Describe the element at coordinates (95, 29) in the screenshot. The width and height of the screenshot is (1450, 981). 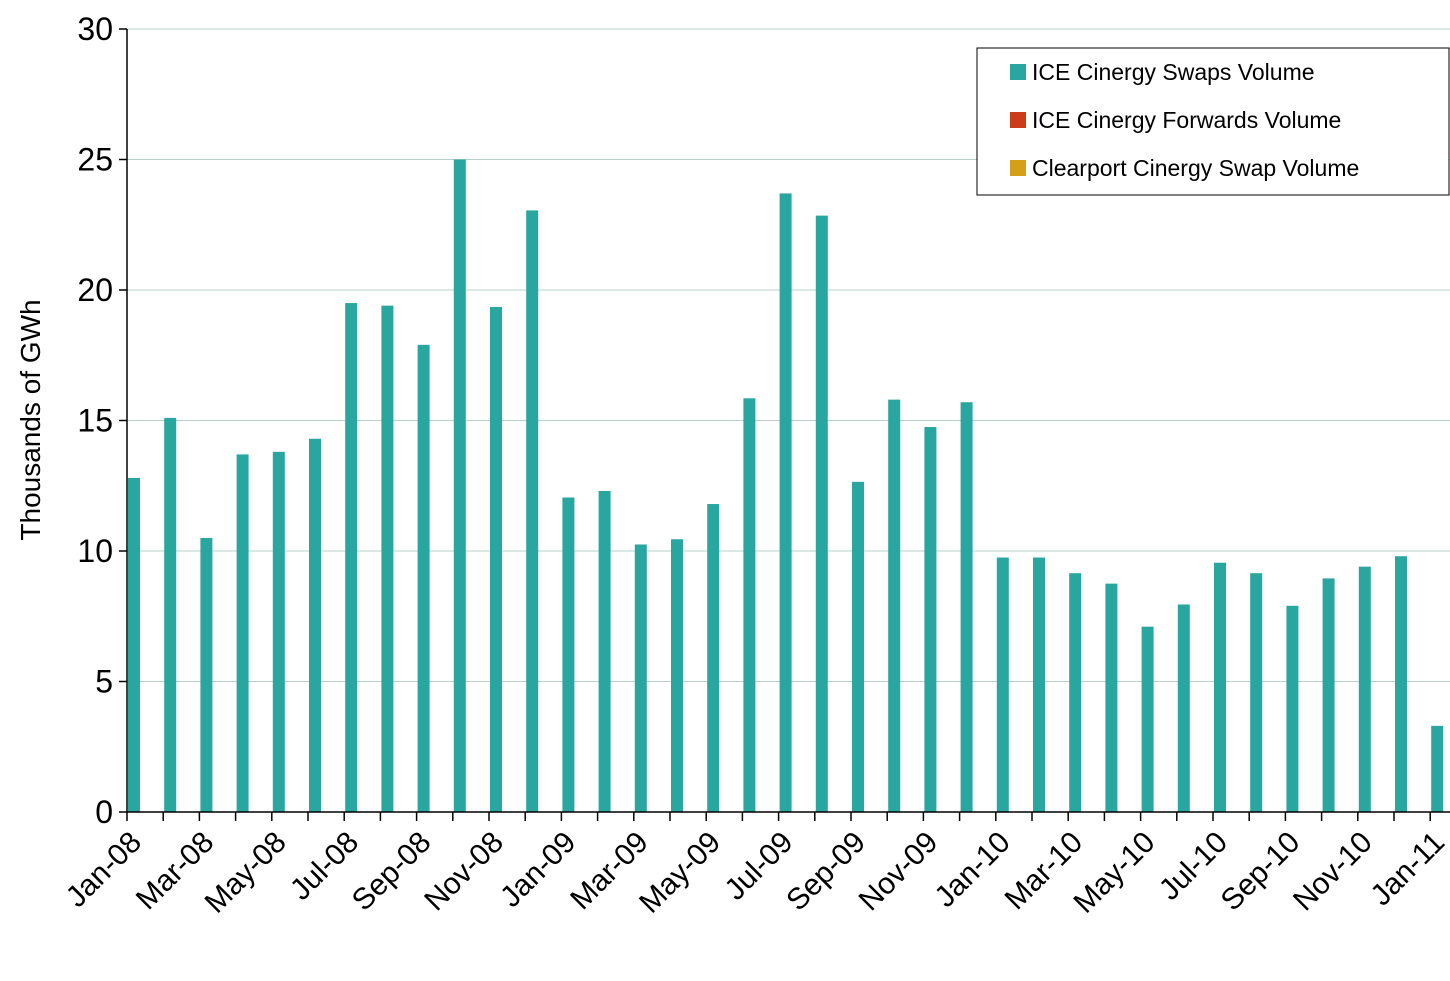
I see `y-tick-label: 30` at that location.